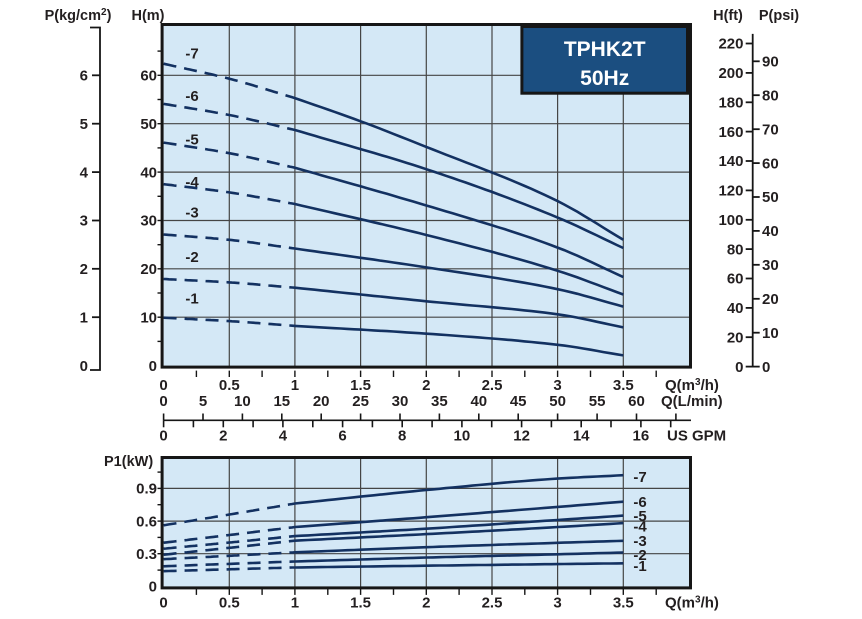  What do you see at coordinates (696, 435) in the screenshot?
I see `svg-text: US GPM` at bounding box center [696, 435].